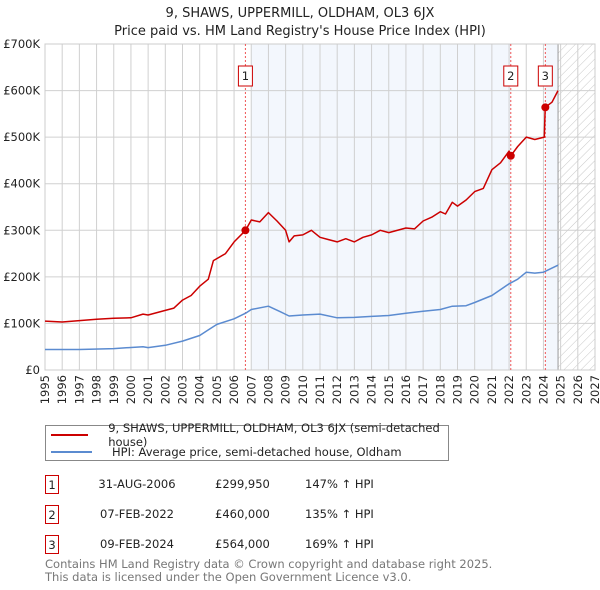 The height and width of the screenshot is (590, 600). Describe the element at coordinates (561, 389) in the screenshot. I see `x-tick-label: 2025` at that location.